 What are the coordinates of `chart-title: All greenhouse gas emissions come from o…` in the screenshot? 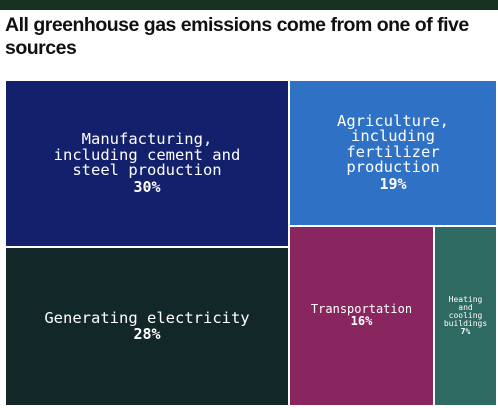 It's located at (237, 36).